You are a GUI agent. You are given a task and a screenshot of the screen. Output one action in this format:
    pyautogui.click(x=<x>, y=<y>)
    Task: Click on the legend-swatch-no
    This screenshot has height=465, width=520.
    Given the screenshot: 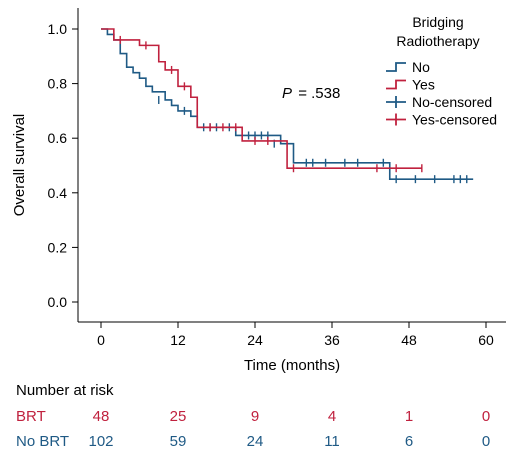 What is the action you would take?
    pyautogui.click(x=396, y=67)
    